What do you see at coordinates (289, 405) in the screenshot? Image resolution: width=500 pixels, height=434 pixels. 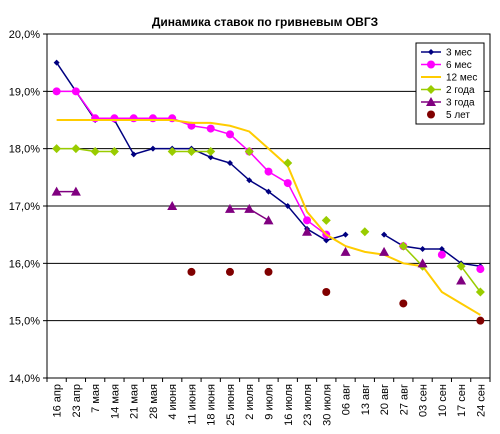 I see `x-tick-label: 16 июля` at bounding box center [289, 405].